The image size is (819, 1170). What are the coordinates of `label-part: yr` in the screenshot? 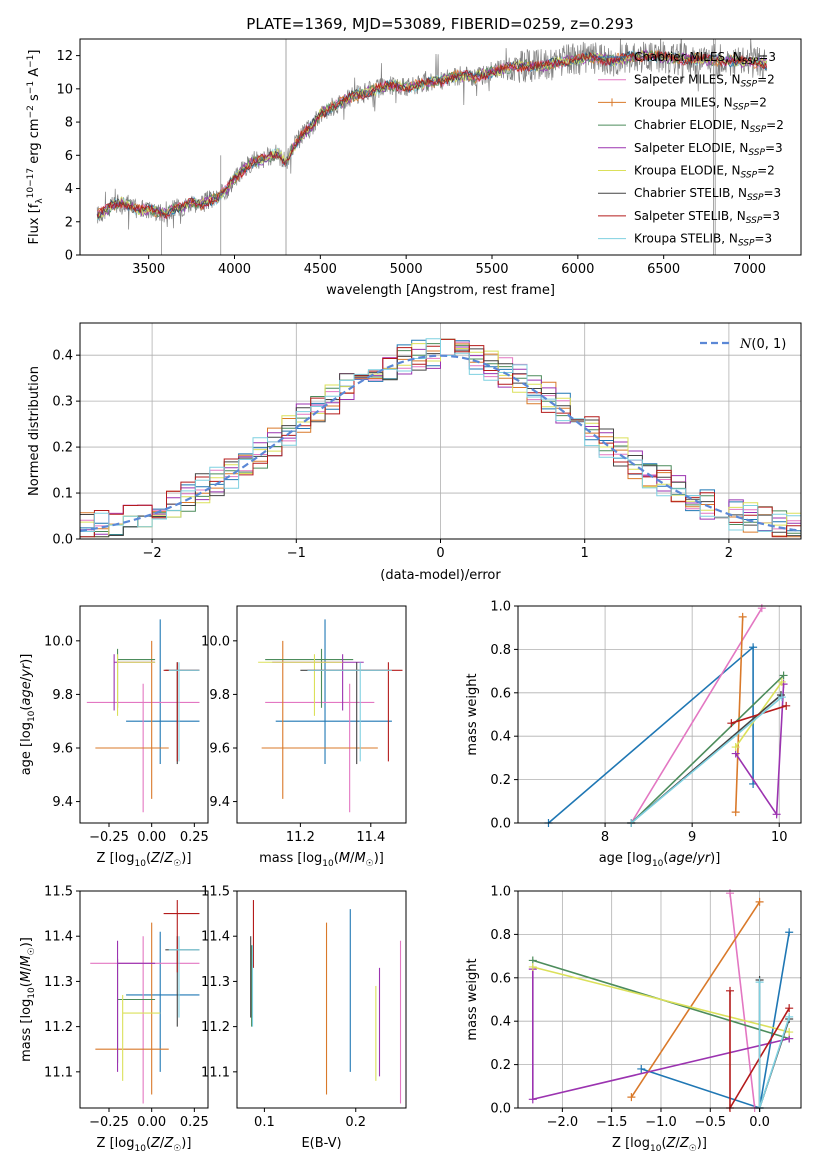 It's located at (704, 858).